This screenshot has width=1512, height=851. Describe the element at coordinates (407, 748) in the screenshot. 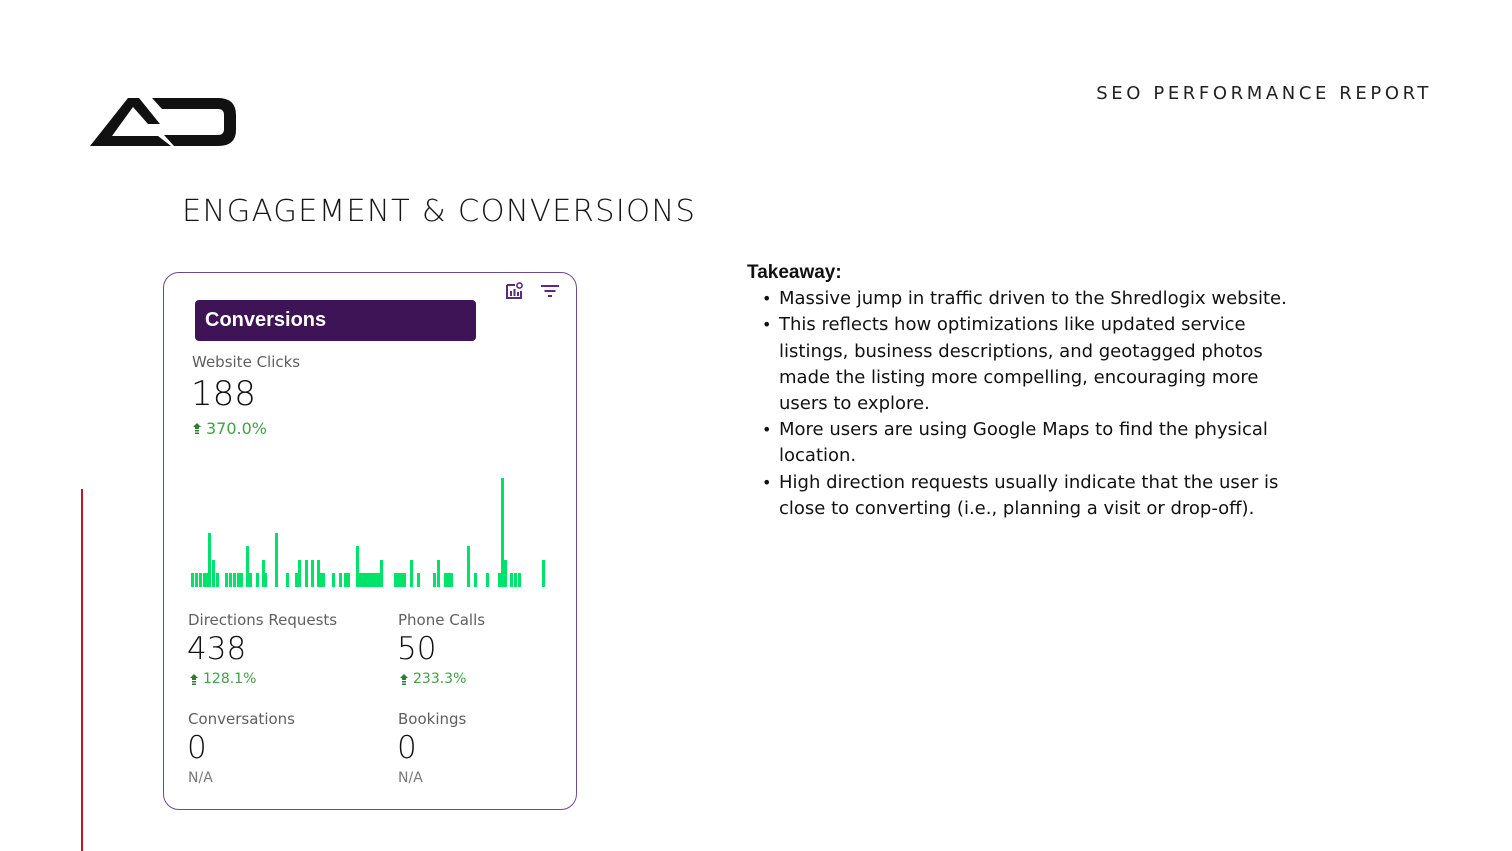

I see `bookings-value: 0` at that location.